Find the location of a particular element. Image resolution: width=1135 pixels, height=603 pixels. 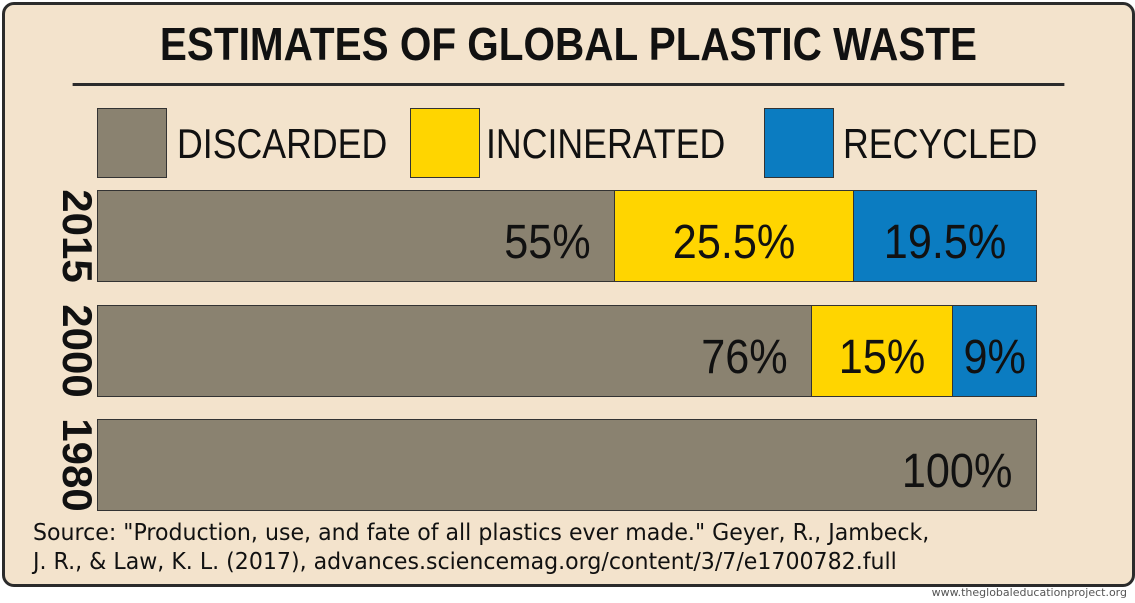

bar-row-2015: 55% 25.5% 19.5% is located at coordinates (567, 236).